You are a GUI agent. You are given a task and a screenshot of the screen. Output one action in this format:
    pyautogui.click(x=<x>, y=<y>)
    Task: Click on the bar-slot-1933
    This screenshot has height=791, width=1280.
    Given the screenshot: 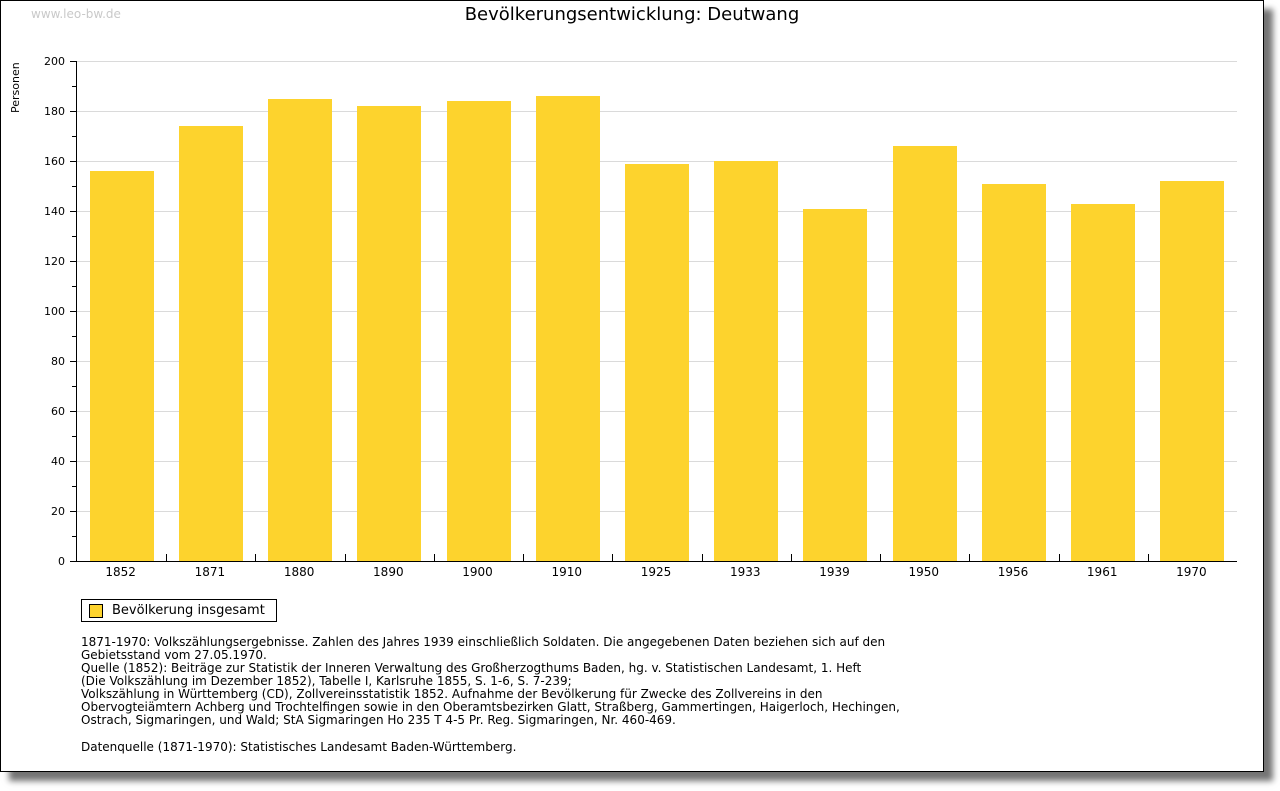 What is the action you would take?
    pyautogui.click(x=746, y=311)
    